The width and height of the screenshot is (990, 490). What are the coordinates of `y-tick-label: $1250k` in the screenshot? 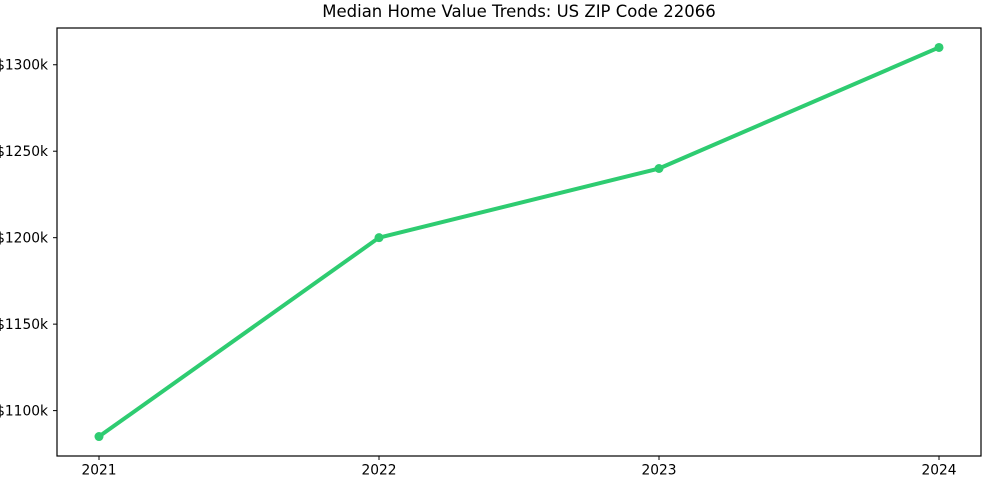 It's located at (24, 152).